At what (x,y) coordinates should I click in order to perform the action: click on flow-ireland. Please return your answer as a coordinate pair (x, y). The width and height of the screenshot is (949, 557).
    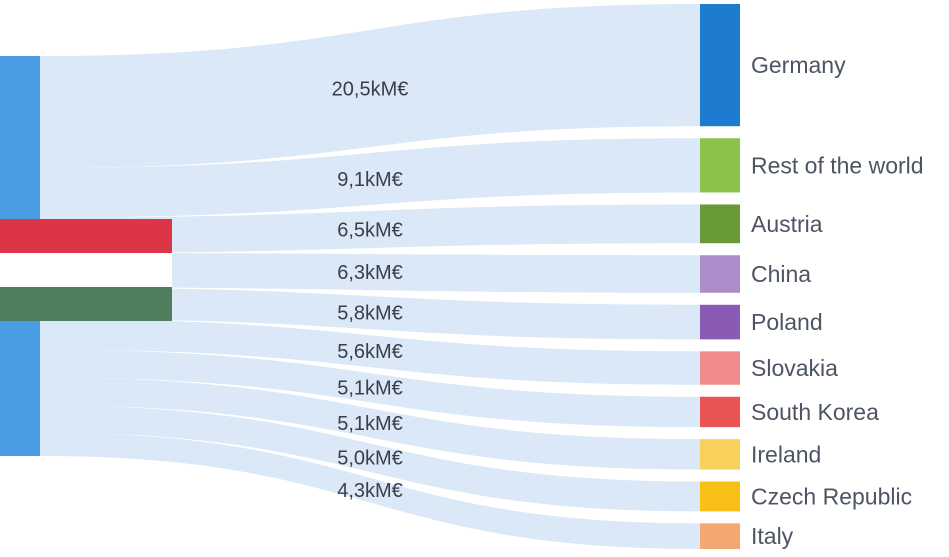
    Looking at the image, I should click on (370, 423).